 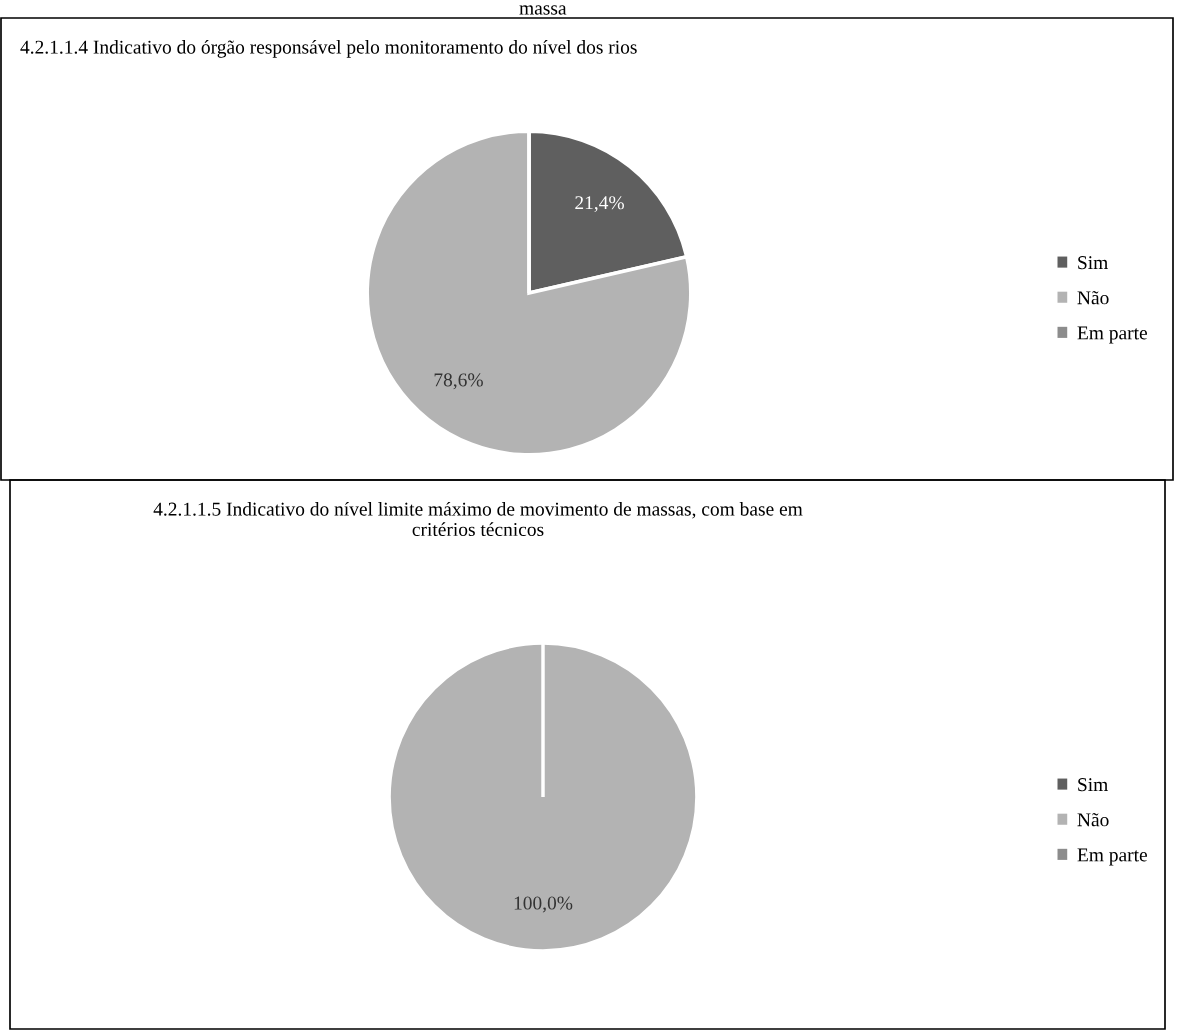 What do you see at coordinates (599, 204) in the screenshot?
I see `data-label: 21,4%` at bounding box center [599, 204].